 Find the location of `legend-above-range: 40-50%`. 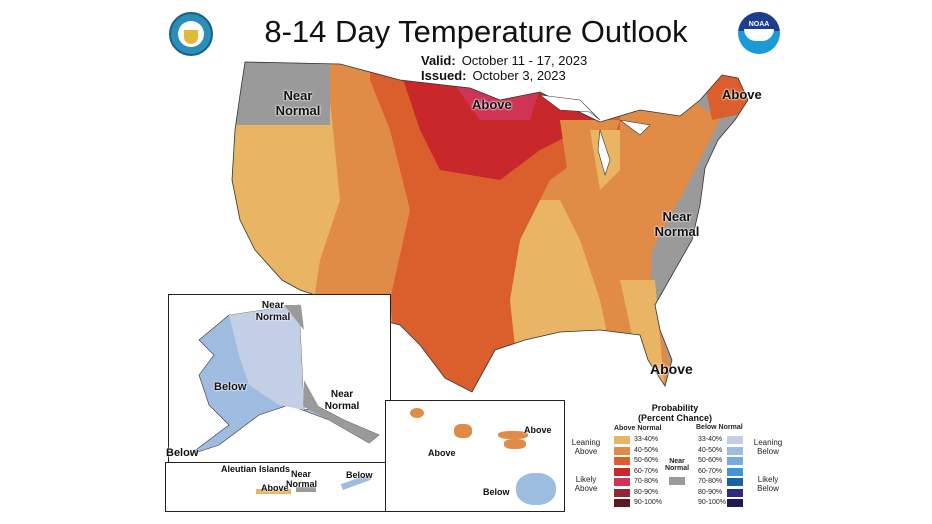

legend-above-range: 40-50% is located at coordinates (646, 450).